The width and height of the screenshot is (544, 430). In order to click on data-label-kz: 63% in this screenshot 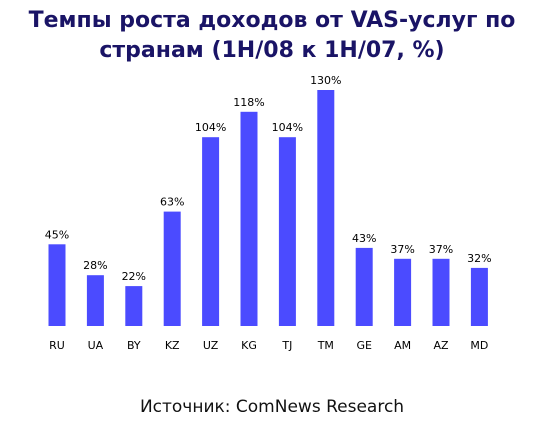, I will do `click(172, 202)`.